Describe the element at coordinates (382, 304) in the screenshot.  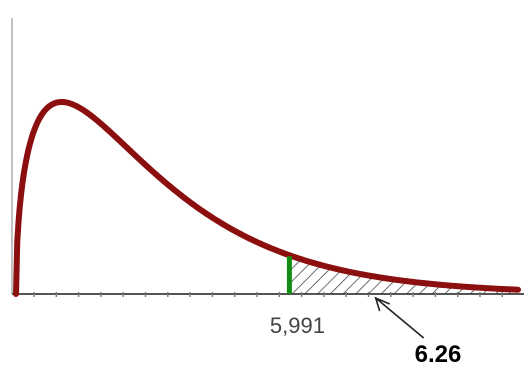
I see `statistic-arrow-head` at that location.